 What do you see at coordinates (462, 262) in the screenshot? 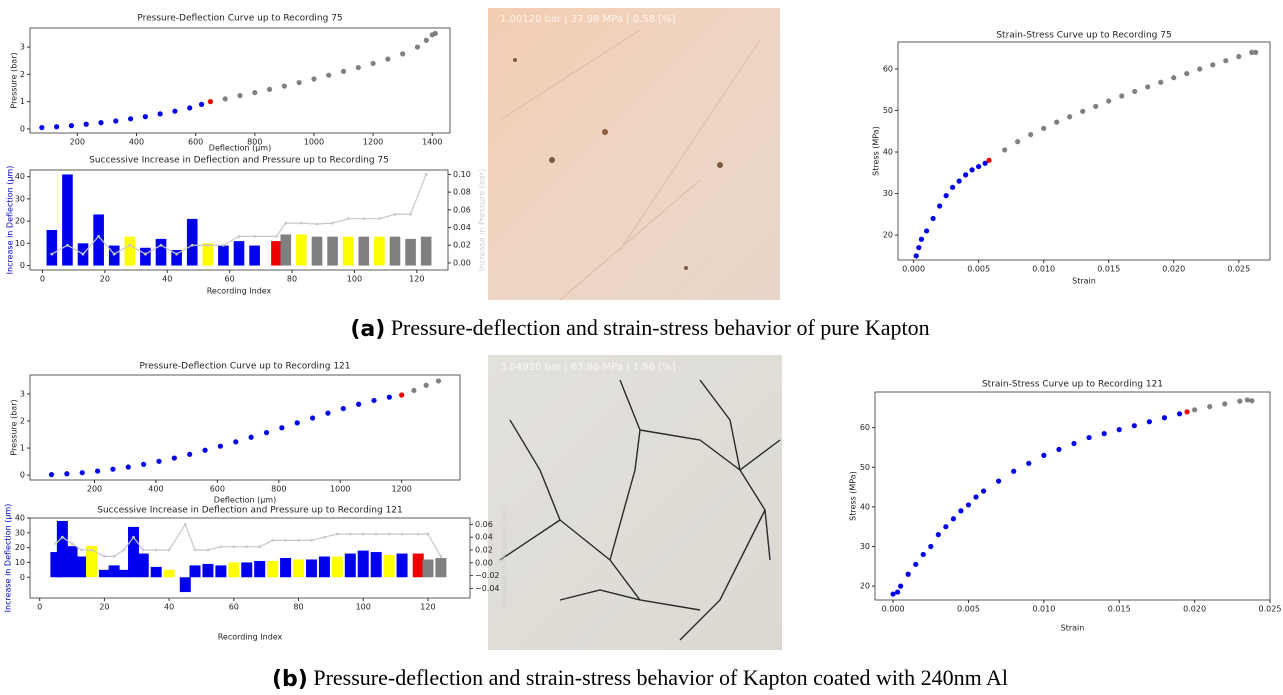
I see `y2-tick-label: 0.00` at bounding box center [462, 262].